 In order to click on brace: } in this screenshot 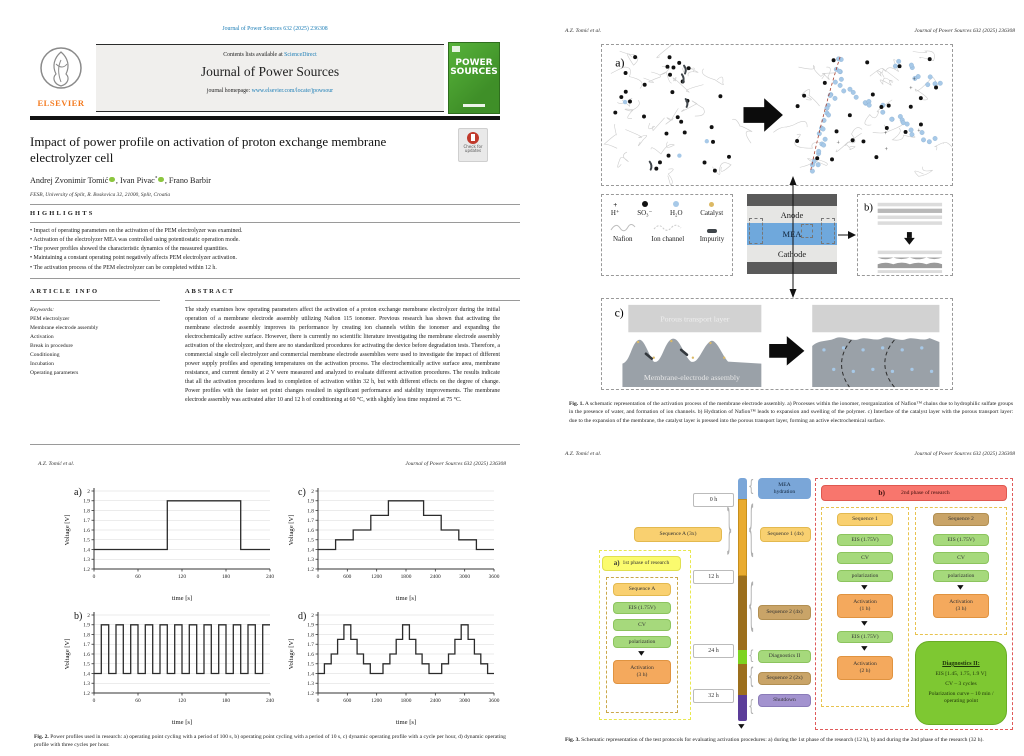, I will do `click(729, 533)`.